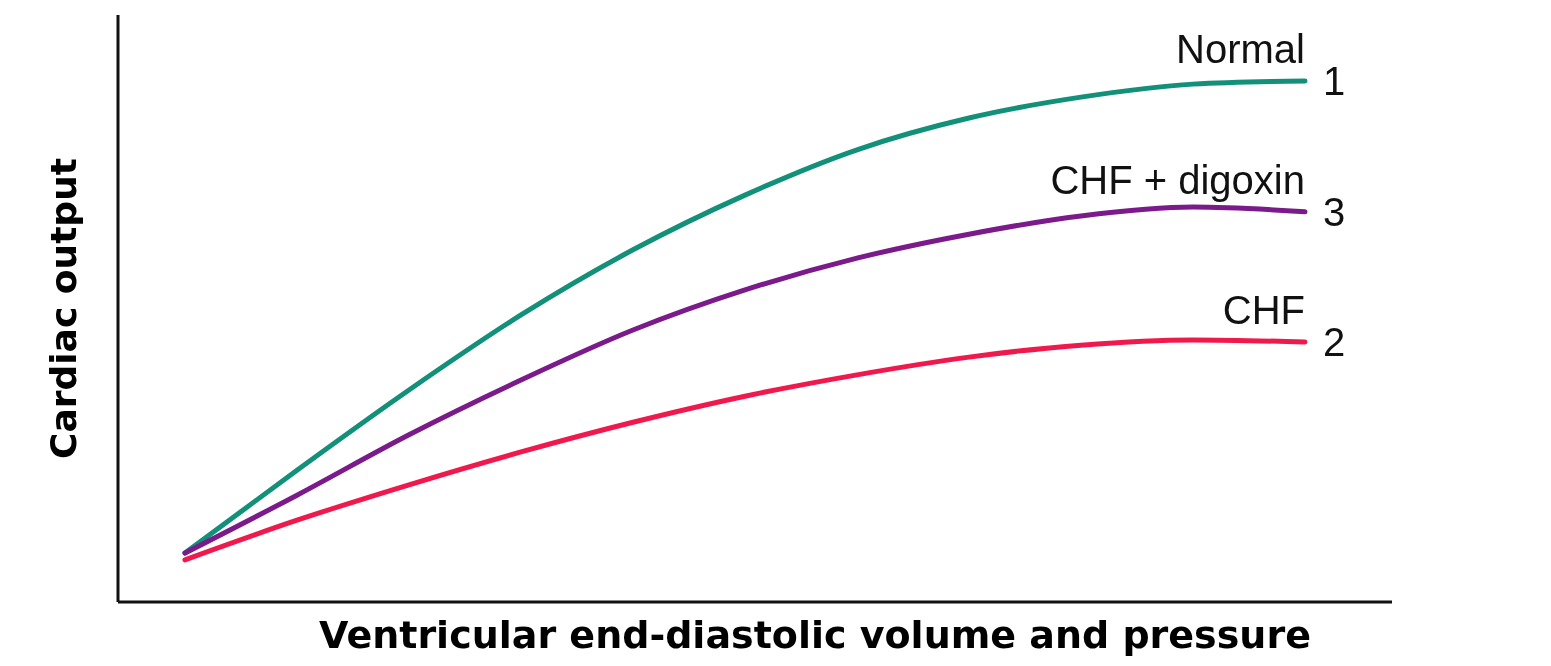  I want to click on y-axis-title: Cardiac output, so click(63, 308).